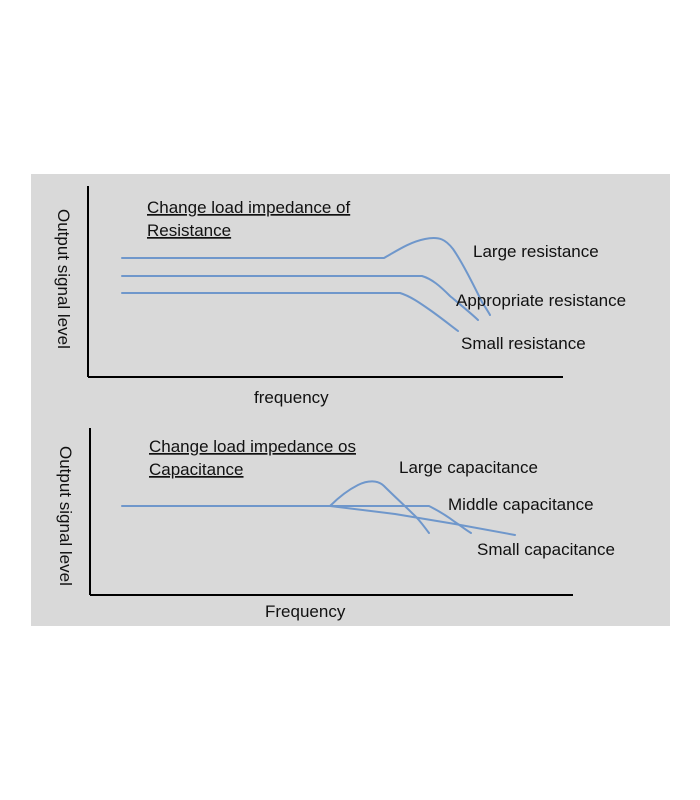 The height and width of the screenshot is (800, 700). What do you see at coordinates (536, 251) in the screenshot?
I see `large-resistance-label: Large resistance` at bounding box center [536, 251].